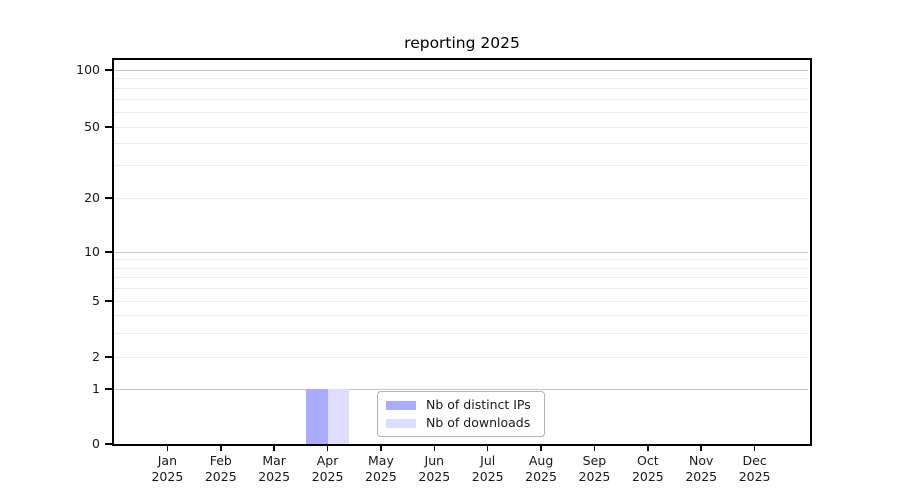 The width and height of the screenshot is (900, 500). Describe the element at coordinates (647, 468) in the screenshot. I see `x-tick-label: Oct 2025` at that location.